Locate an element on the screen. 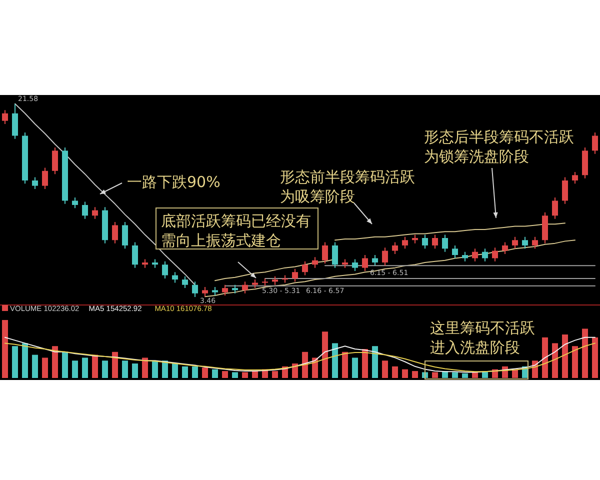 Image resolution: width=600 pixels, height=480 pixels. annotation: 底部活跃筹码已经没有需向上振荡式建仓 is located at coordinates (236, 231).